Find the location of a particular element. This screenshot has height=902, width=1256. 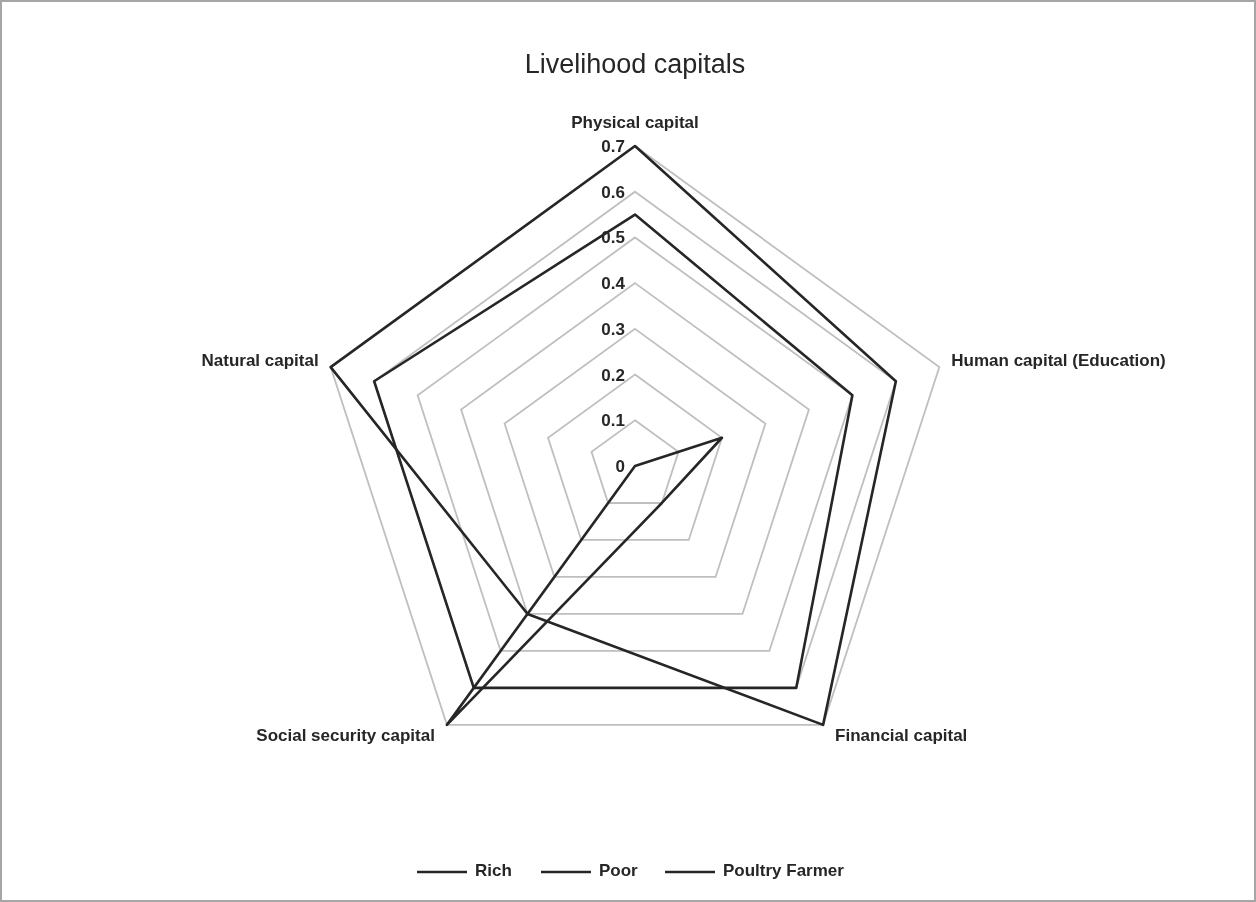

y-tick-label: 0 is located at coordinates (620, 466).